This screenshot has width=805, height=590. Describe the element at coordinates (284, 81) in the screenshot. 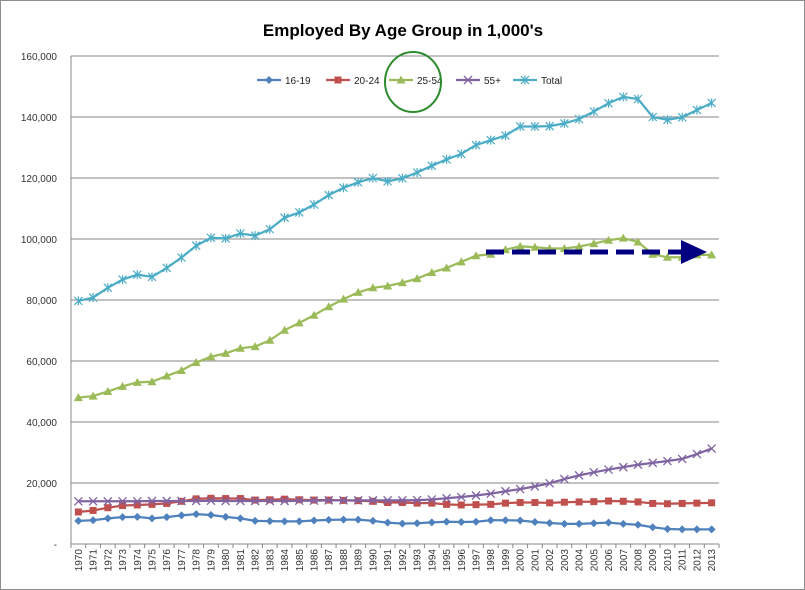

I see `legend-item: 16-19` at that location.